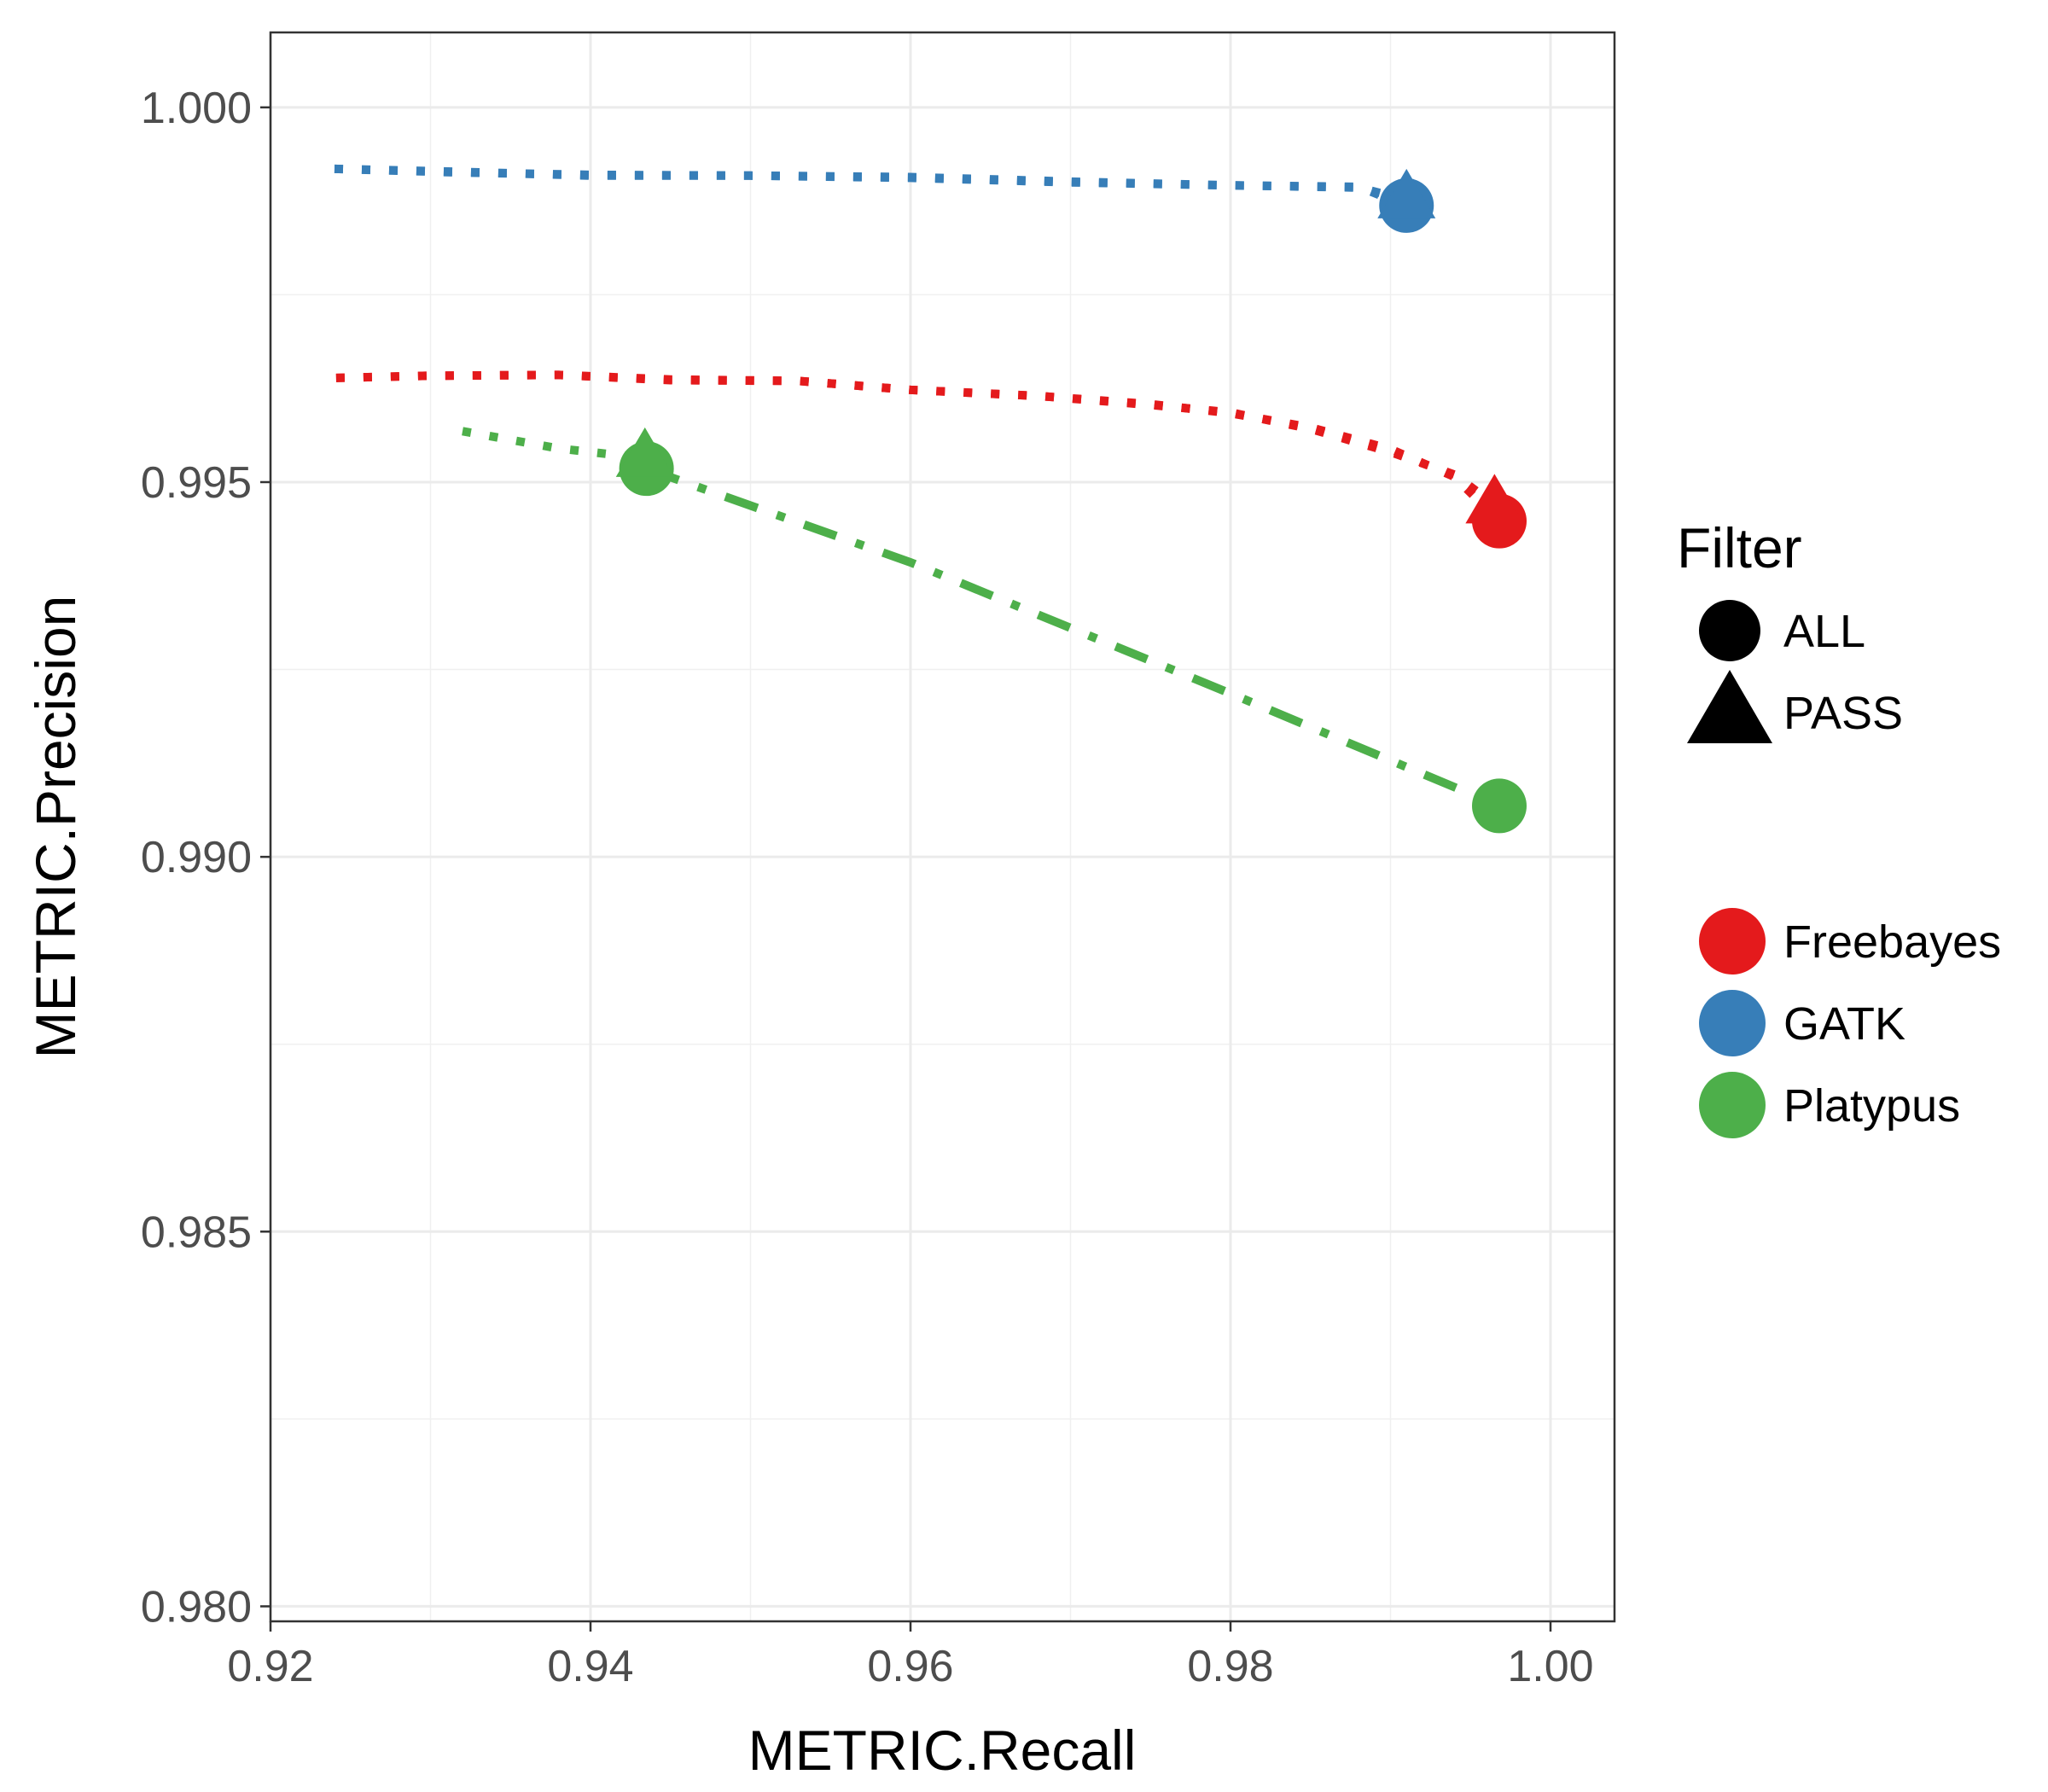 This screenshot has height=1792, width=2048. Describe the element at coordinates (270, 1666) in the screenshot. I see `x-tick-label: 0.92` at that location.